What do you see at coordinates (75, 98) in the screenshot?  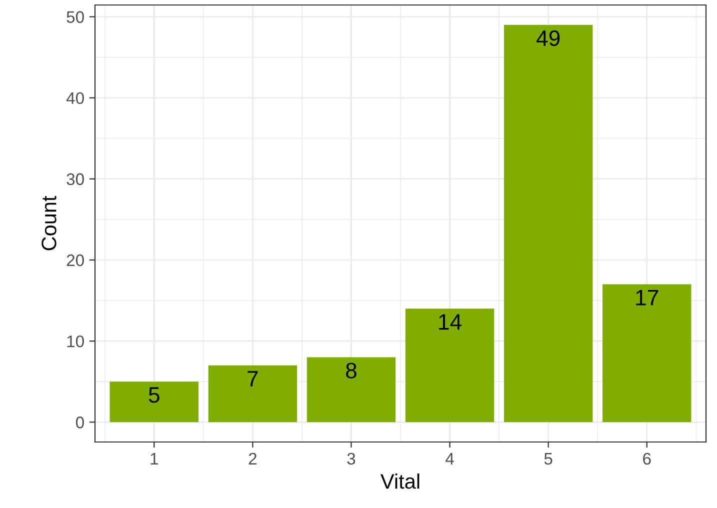 I see `y-tick-label: 40` at bounding box center [75, 98].